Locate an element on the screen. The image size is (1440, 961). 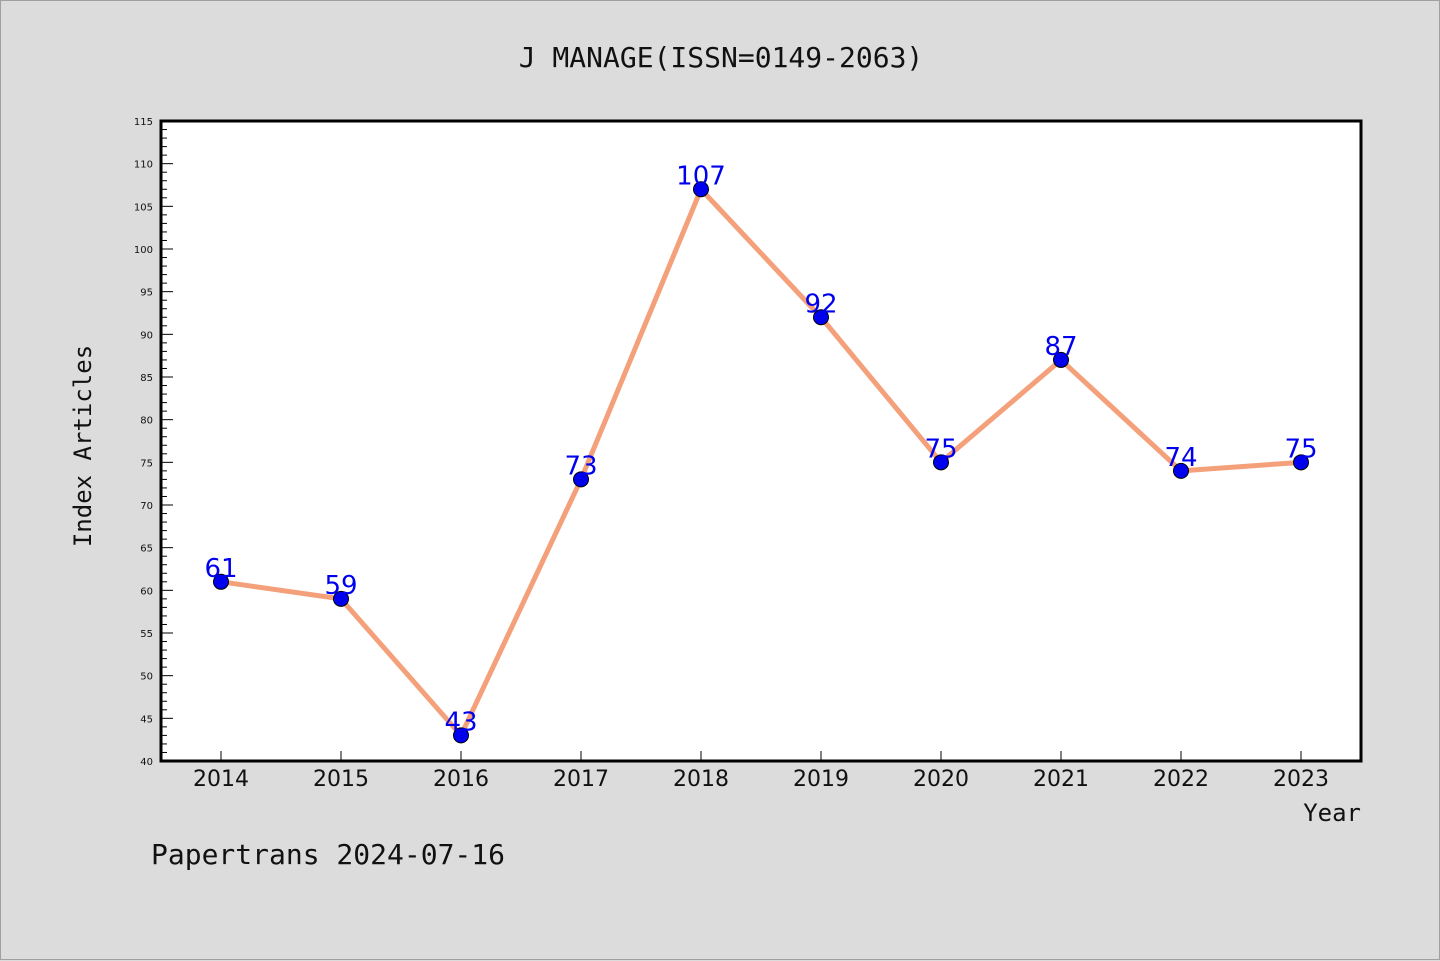
y-tick-label: 115 is located at coordinates (143, 122).